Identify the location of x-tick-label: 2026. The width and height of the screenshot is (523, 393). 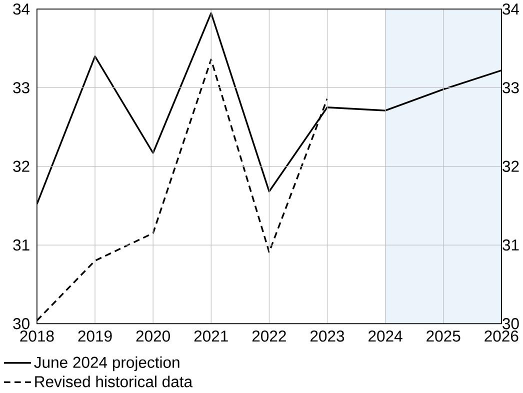
(501, 336).